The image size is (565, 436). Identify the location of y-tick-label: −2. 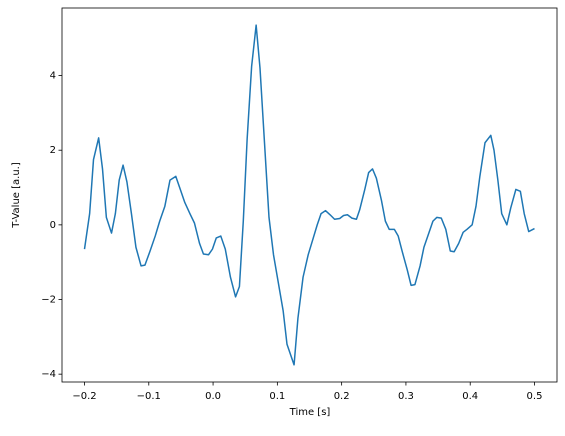
(48, 300).